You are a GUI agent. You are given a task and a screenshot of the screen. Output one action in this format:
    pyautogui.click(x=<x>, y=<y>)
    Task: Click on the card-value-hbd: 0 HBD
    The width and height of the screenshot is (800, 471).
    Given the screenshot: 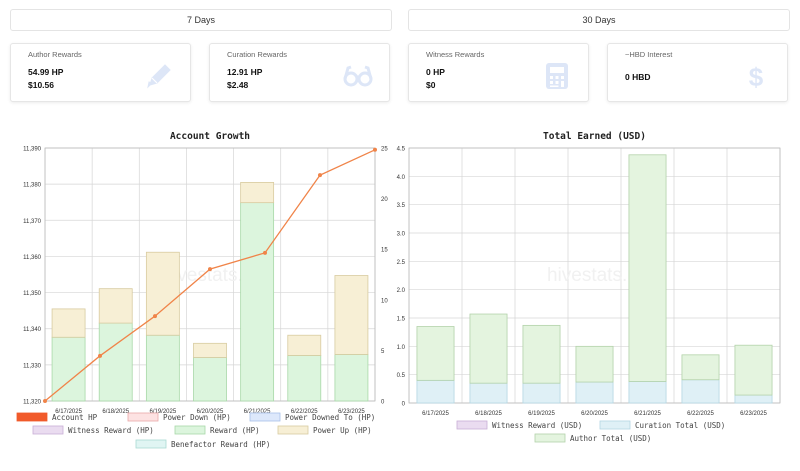 What is the action you would take?
    pyautogui.click(x=638, y=77)
    